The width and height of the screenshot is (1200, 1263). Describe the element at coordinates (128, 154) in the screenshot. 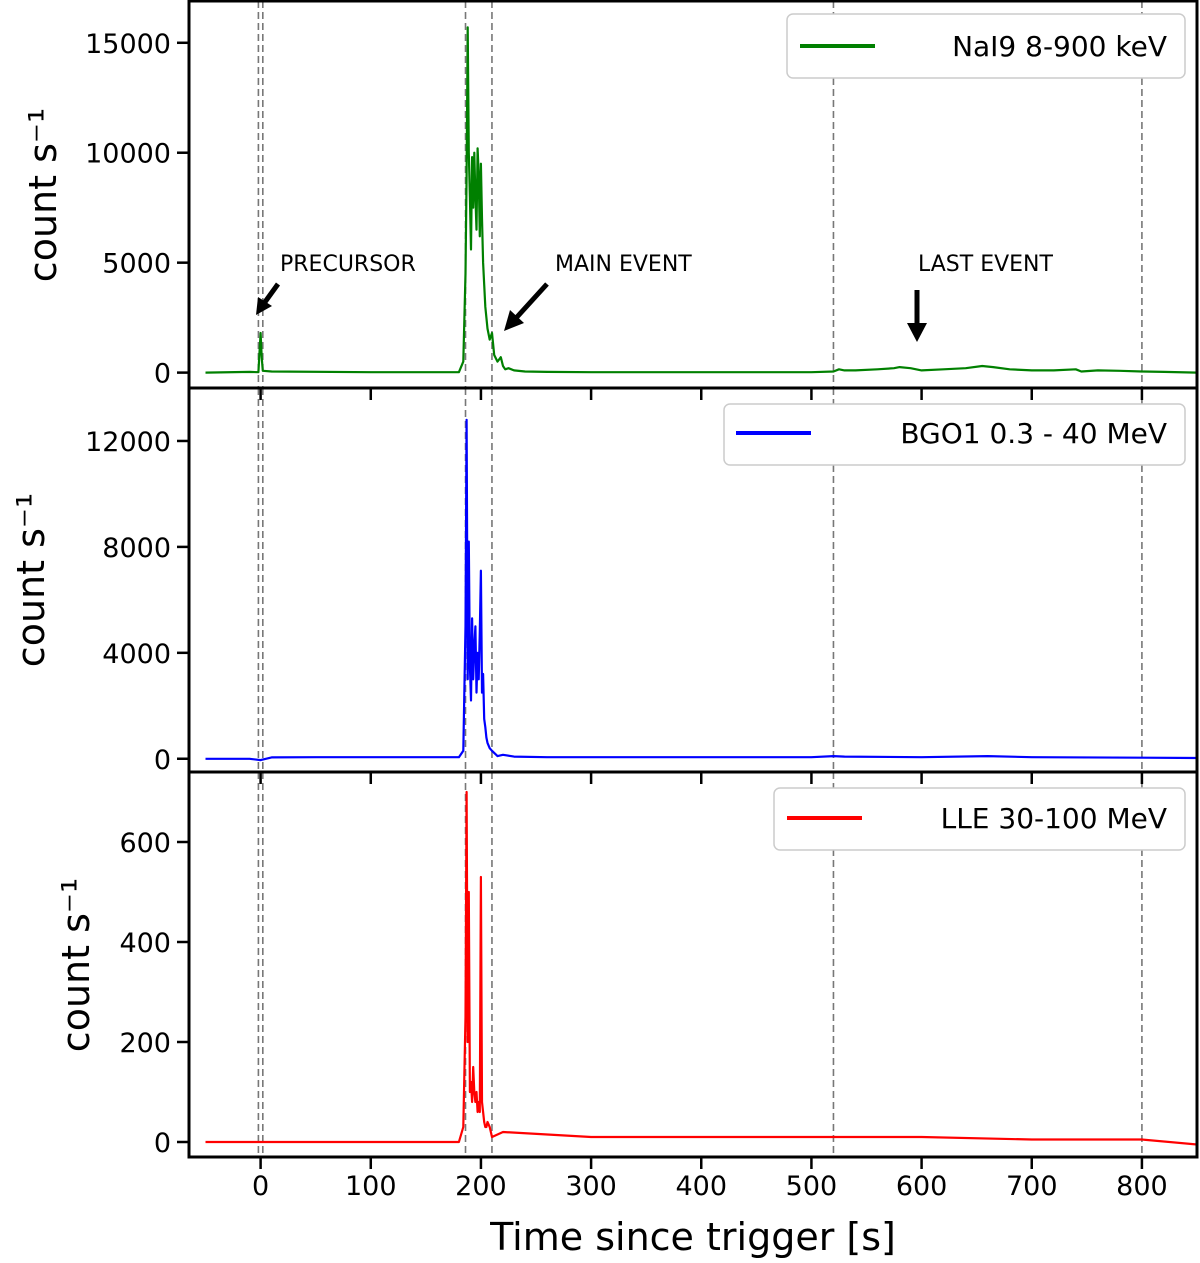

I see `ytick-label-top-2: 10000` at that location.